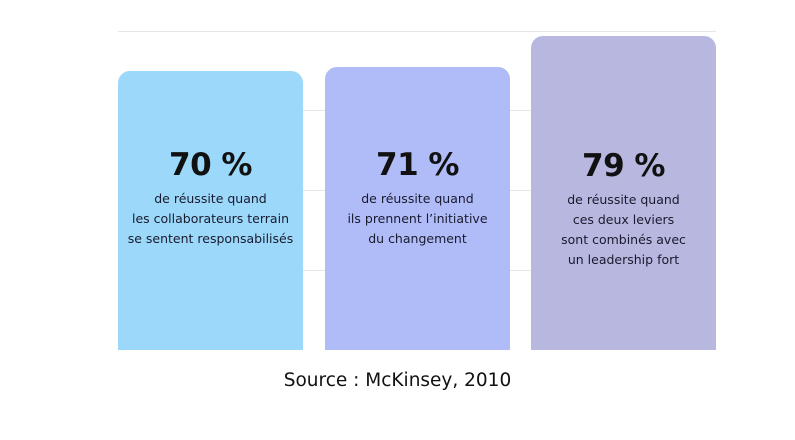  What do you see at coordinates (624, 166) in the screenshot?
I see `bar-value: 79 %` at bounding box center [624, 166].